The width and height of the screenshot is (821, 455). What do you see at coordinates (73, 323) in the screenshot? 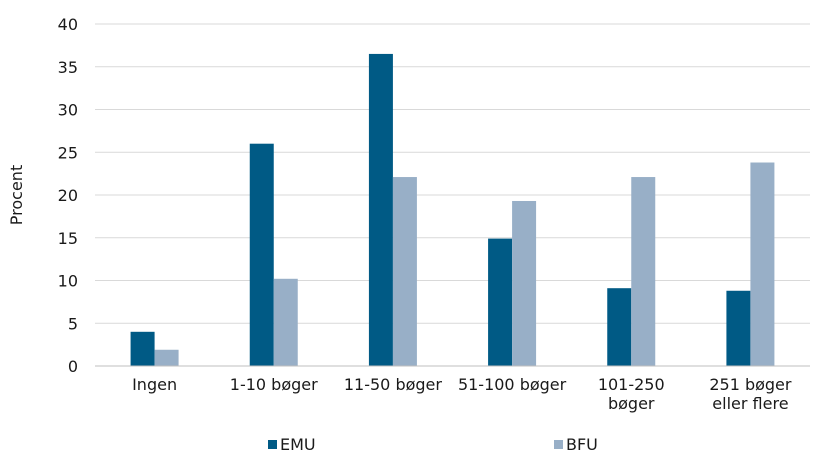
I see `y-tick-label: 5` at bounding box center [73, 323].